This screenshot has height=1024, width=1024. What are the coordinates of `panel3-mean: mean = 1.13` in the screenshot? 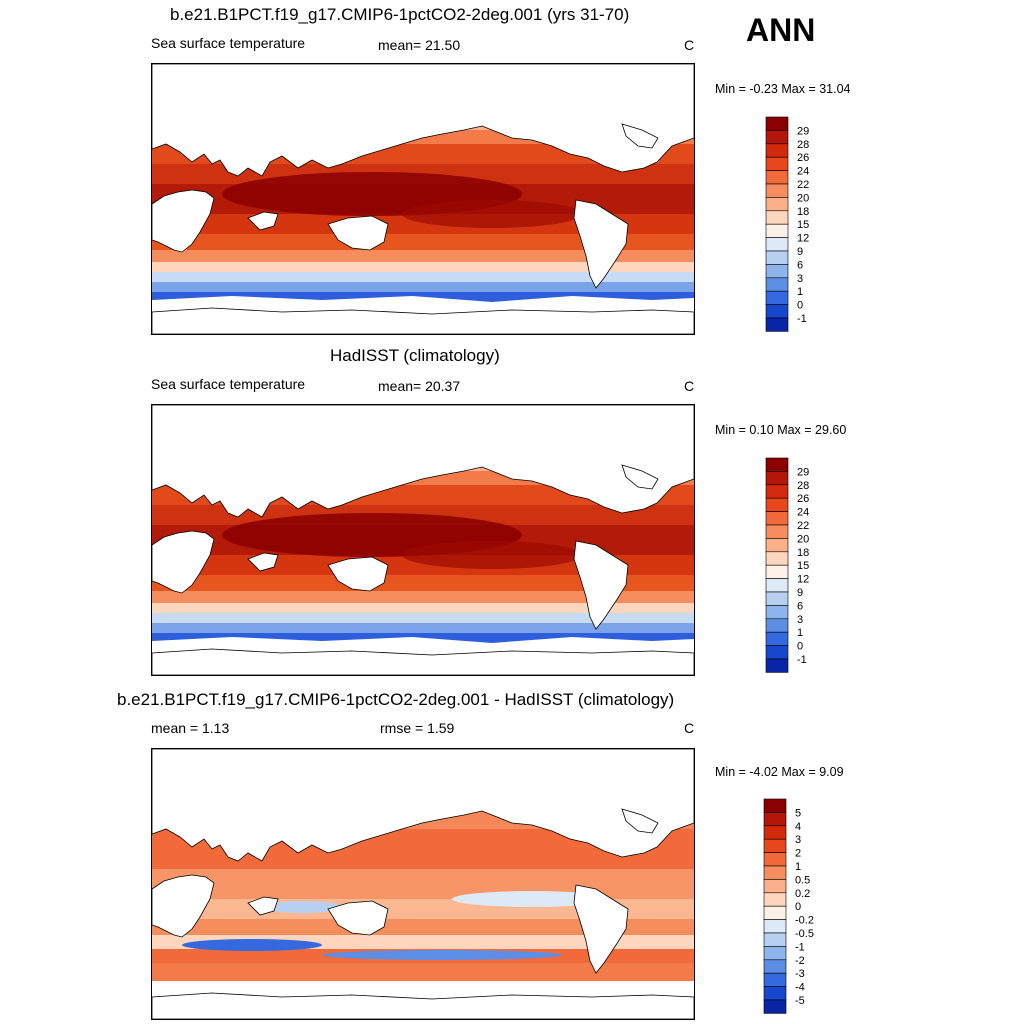 It's located at (190, 728).